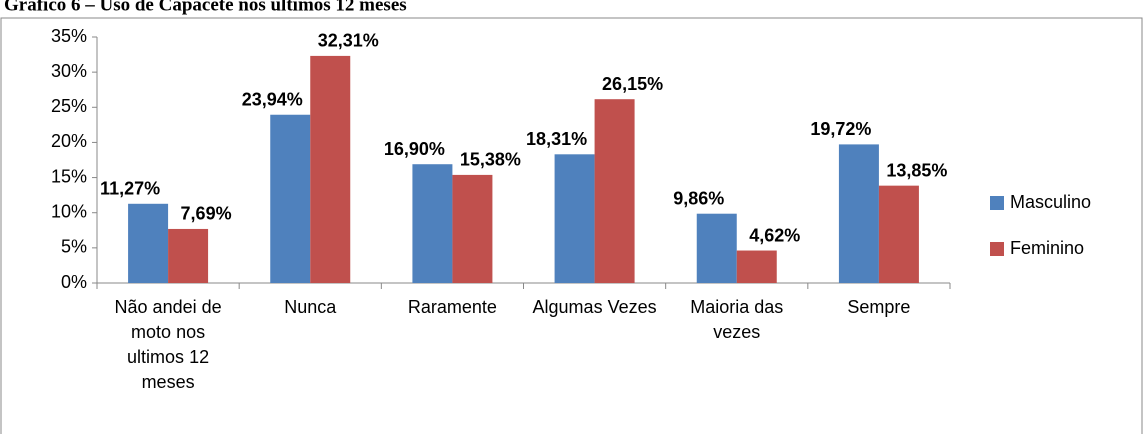 This screenshot has height=434, width=1143. Describe the element at coordinates (840, 129) in the screenshot. I see `data-label: 19,72%` at that location.